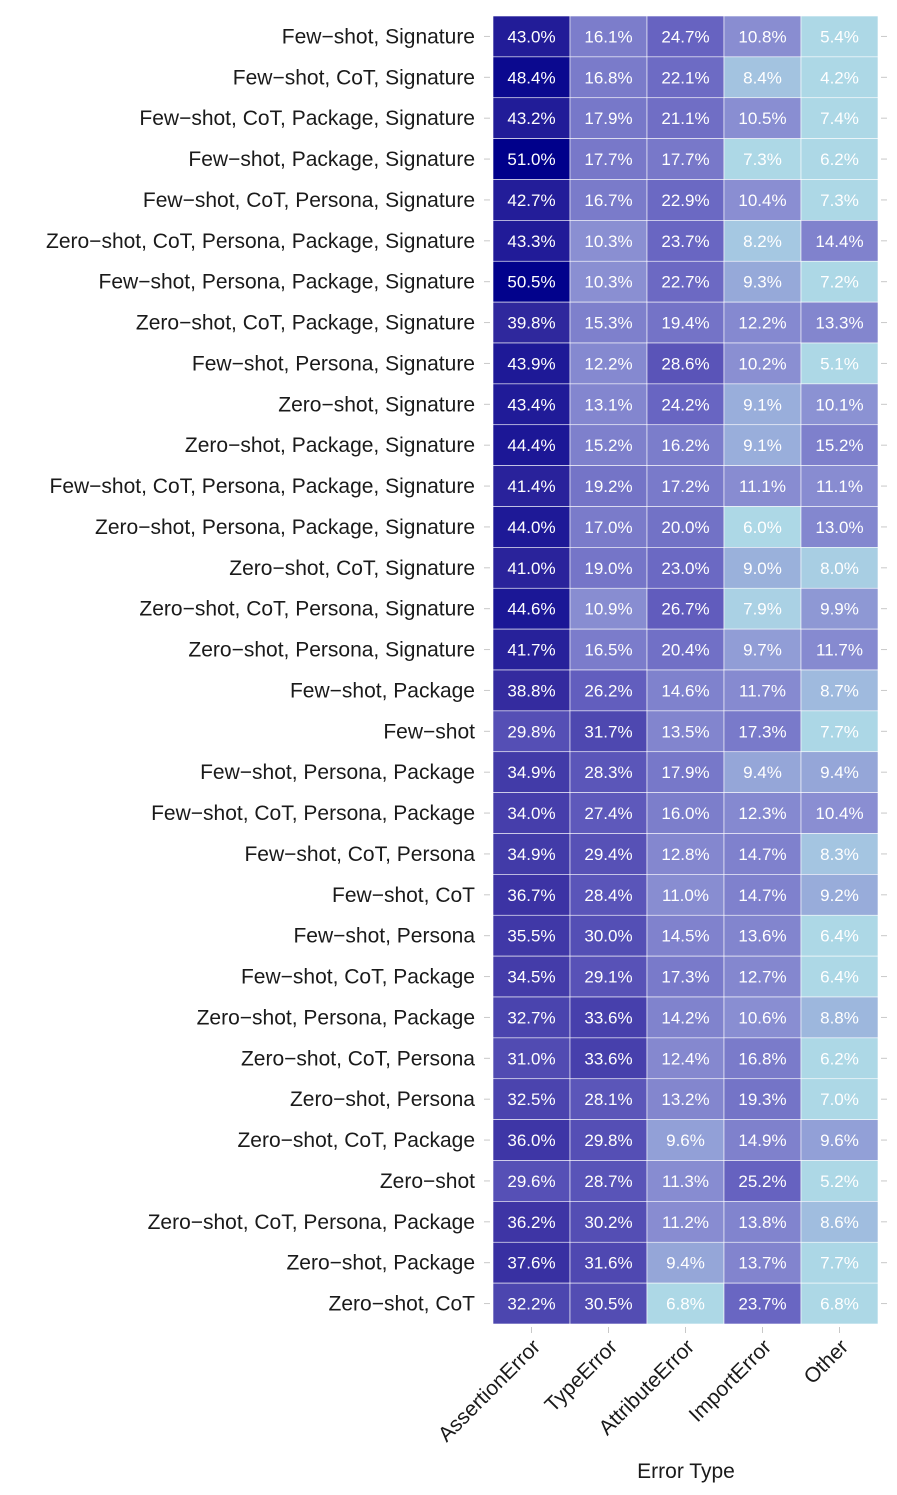 The height and width of the screenshot is (1495, 897). What do you see at coordinates (839, 323) in the screenshot?
I see `cell-value-label: 13.3%` at bounding box center [839, 323].